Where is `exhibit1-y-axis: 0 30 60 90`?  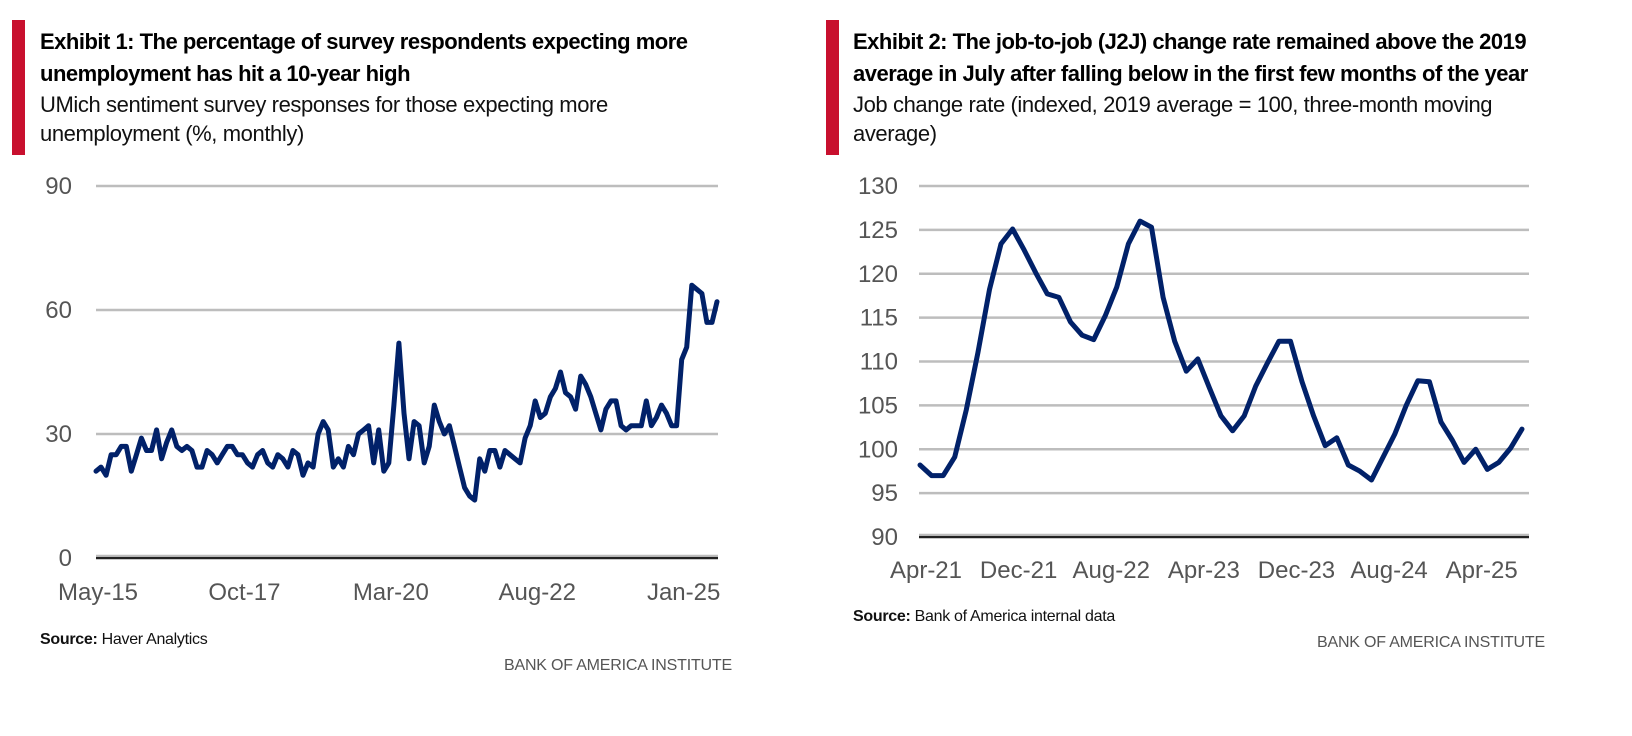 exhibit1-y-axis: 0 30 60 90 is located at coordinates (58, 372).